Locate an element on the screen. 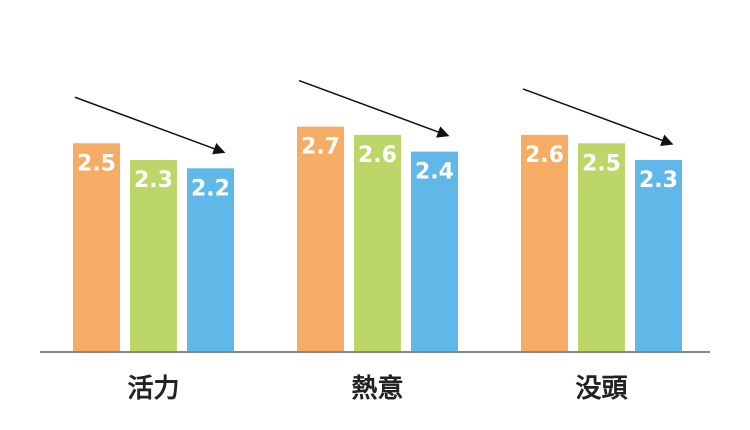  value-label-2-0: 2.6 is located at coordinates (544, 155).